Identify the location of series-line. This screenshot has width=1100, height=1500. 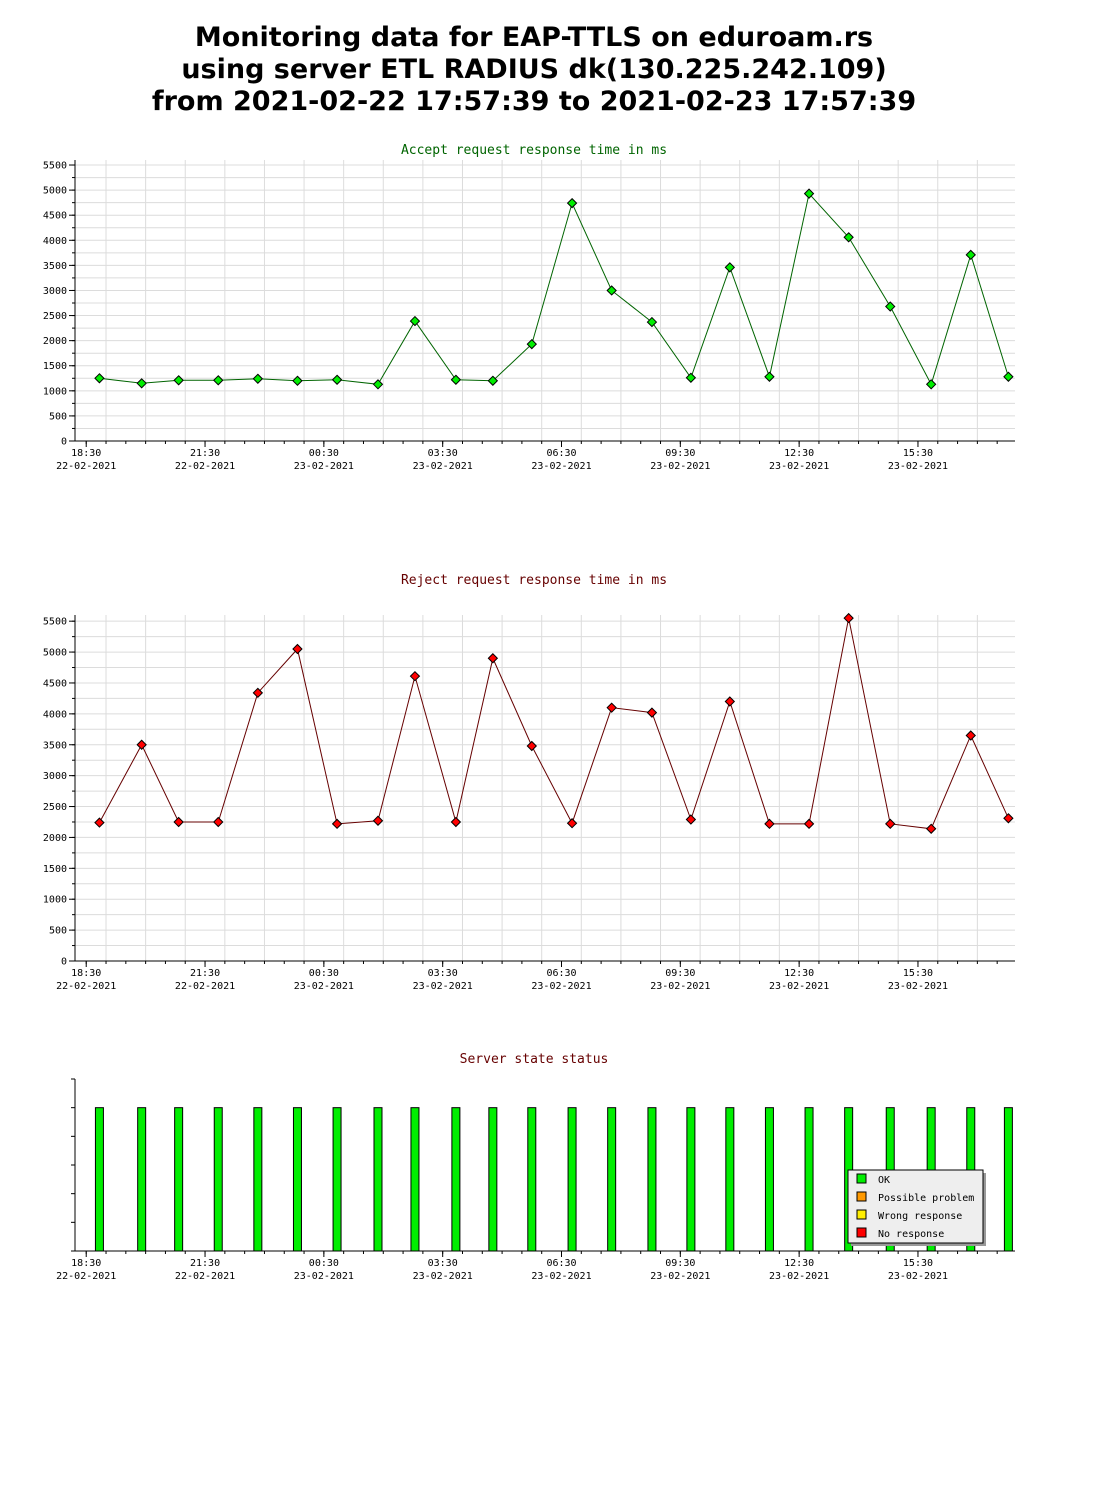
(554, 289).